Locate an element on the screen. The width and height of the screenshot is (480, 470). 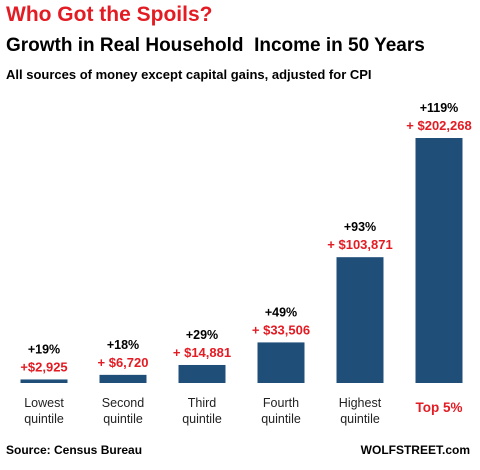
chart-title: Who Got the Spoils? is located at coordinates (109, 14).